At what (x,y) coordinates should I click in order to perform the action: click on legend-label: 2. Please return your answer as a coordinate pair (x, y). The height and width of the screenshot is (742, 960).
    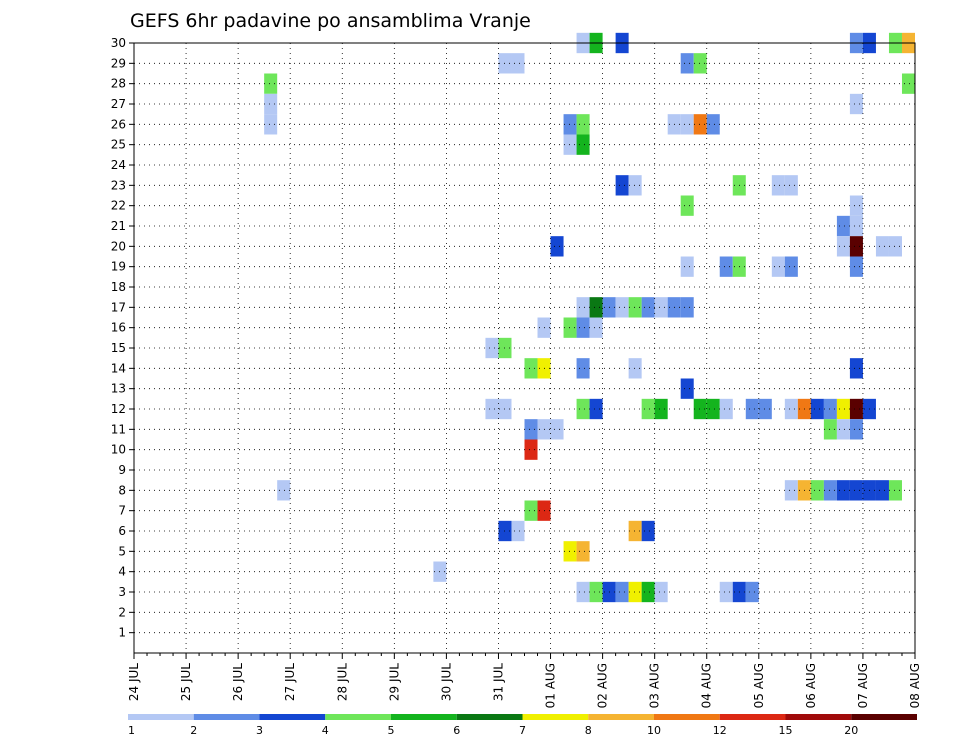
    Looking at the image, I should click on (193, 730).